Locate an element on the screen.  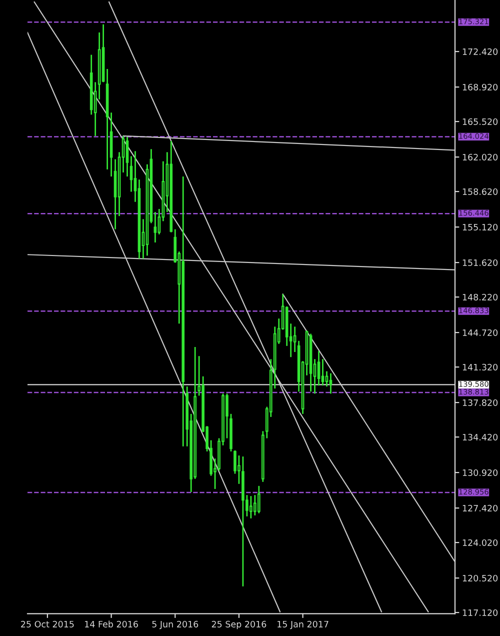
y-tick-label: 168.920 is located at coordinates (480, 87).